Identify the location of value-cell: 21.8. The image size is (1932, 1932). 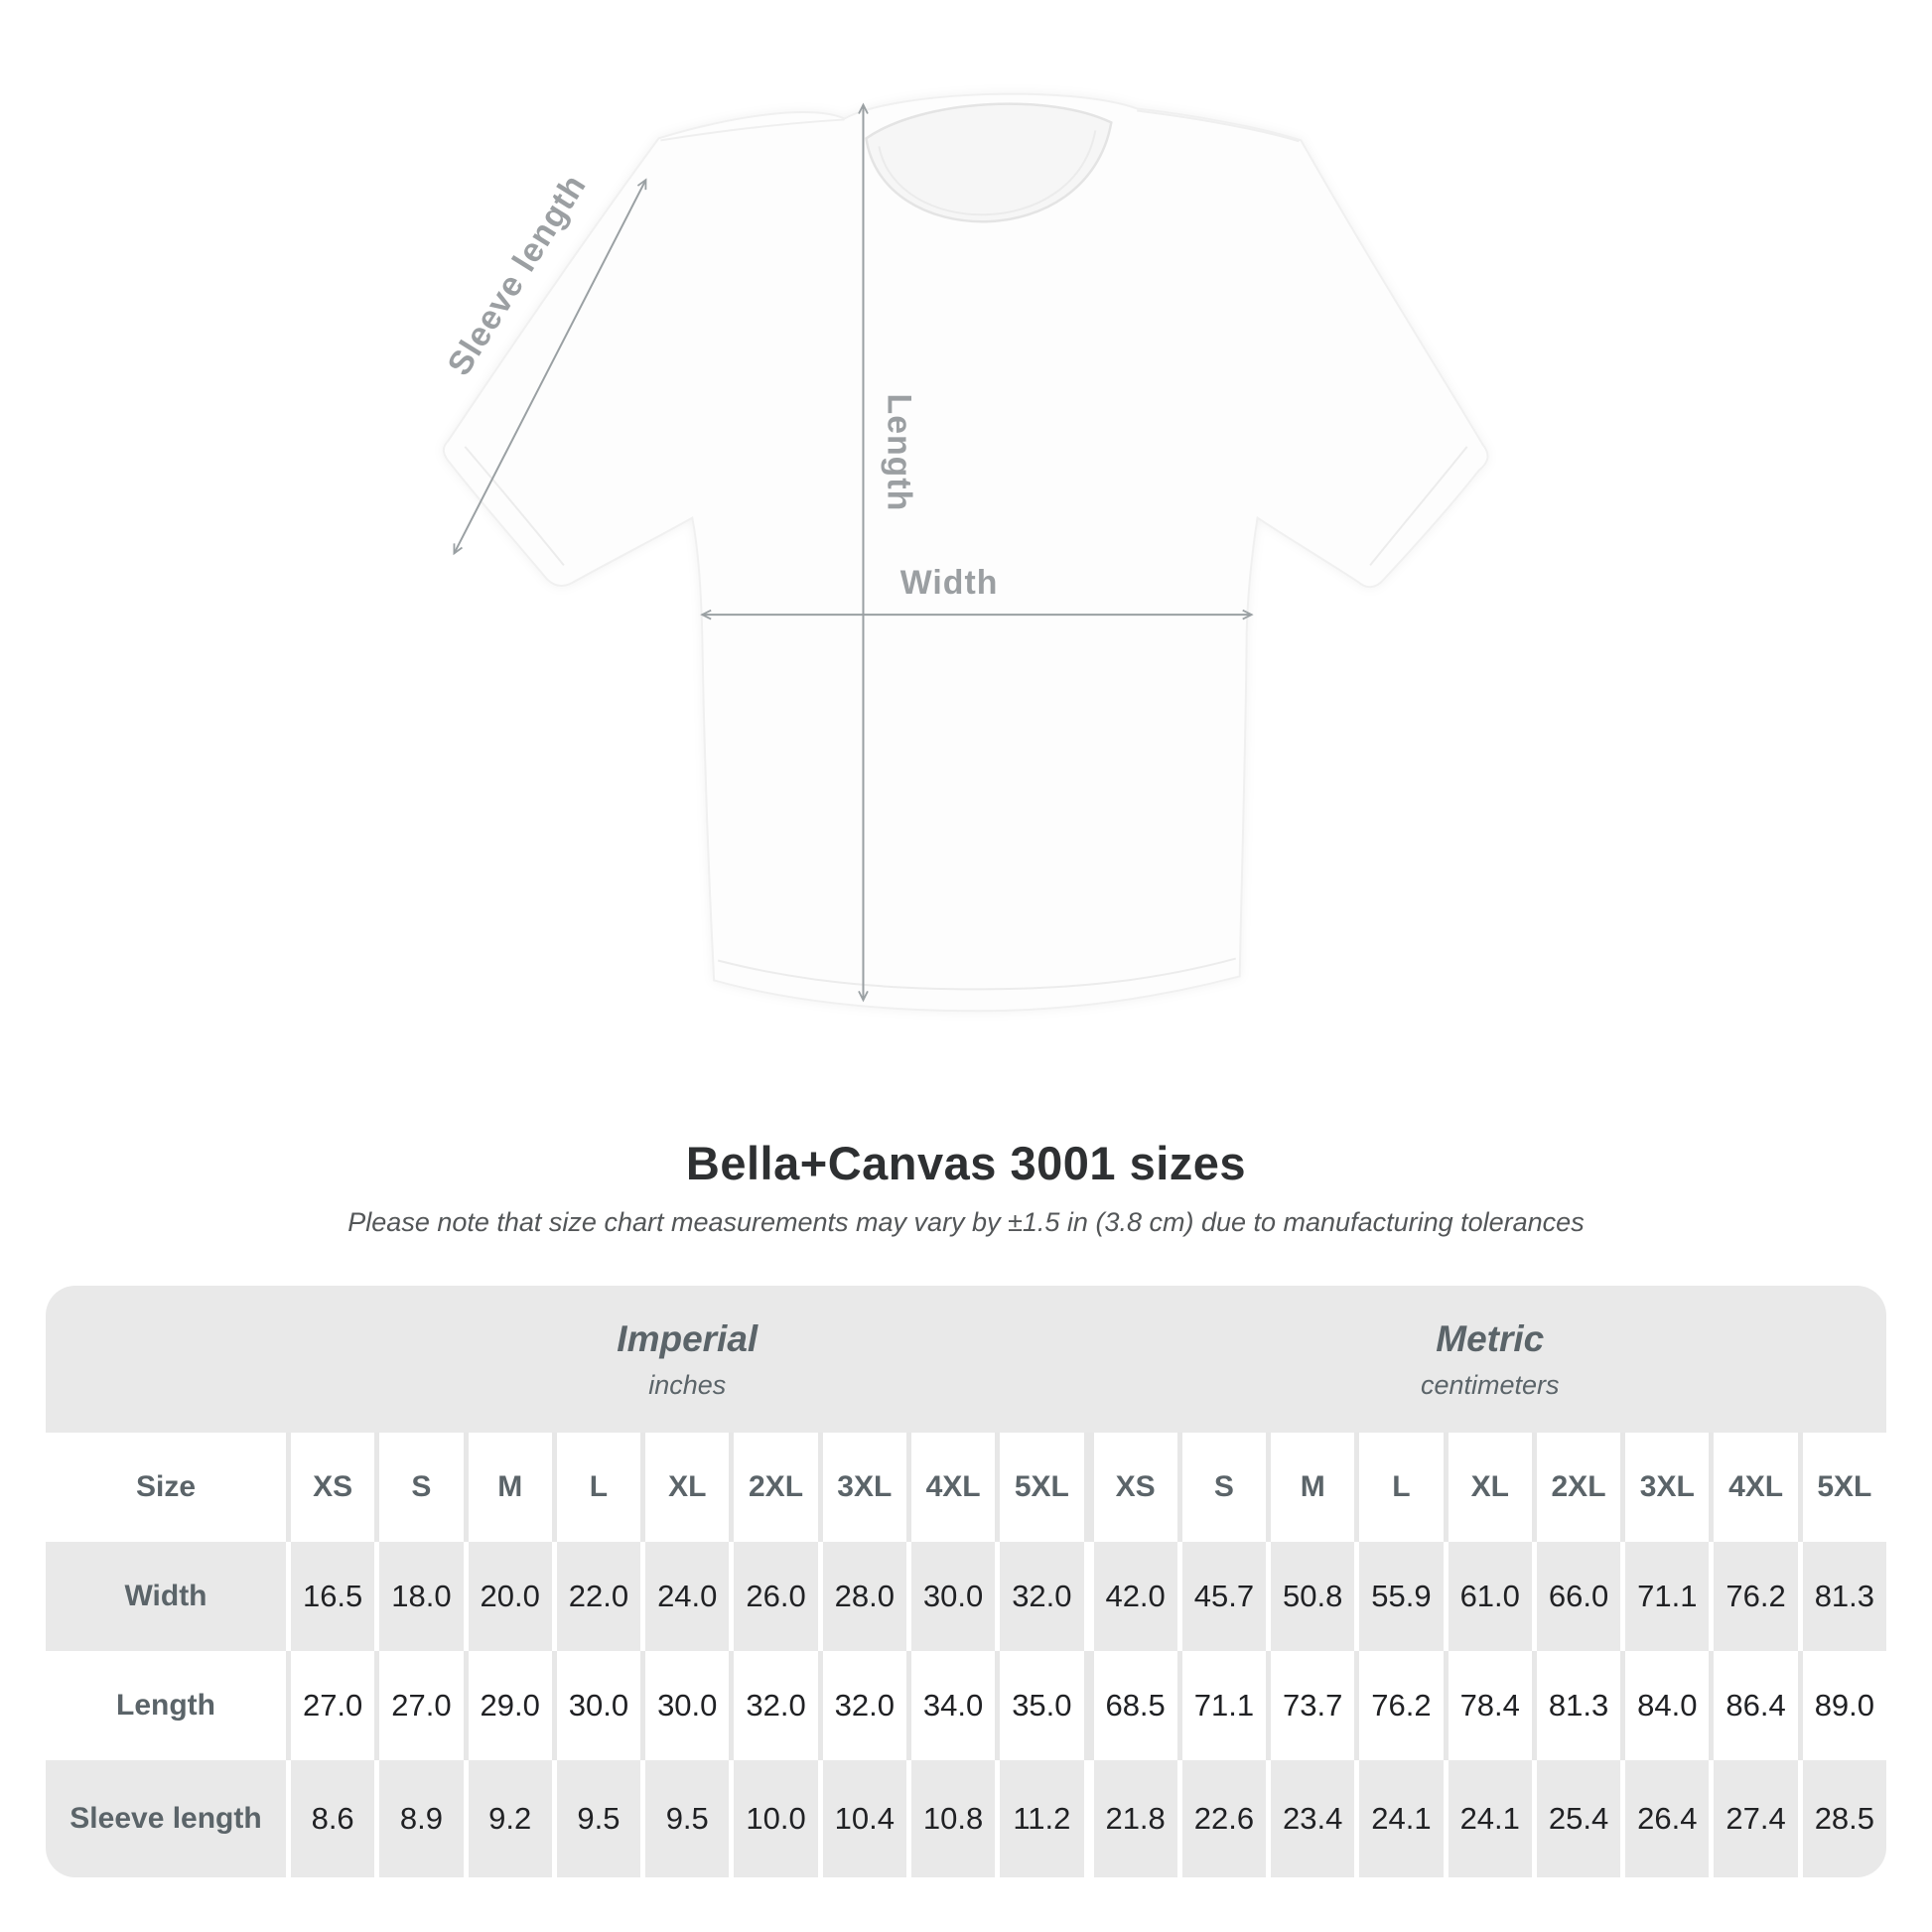
(1135, 1818).